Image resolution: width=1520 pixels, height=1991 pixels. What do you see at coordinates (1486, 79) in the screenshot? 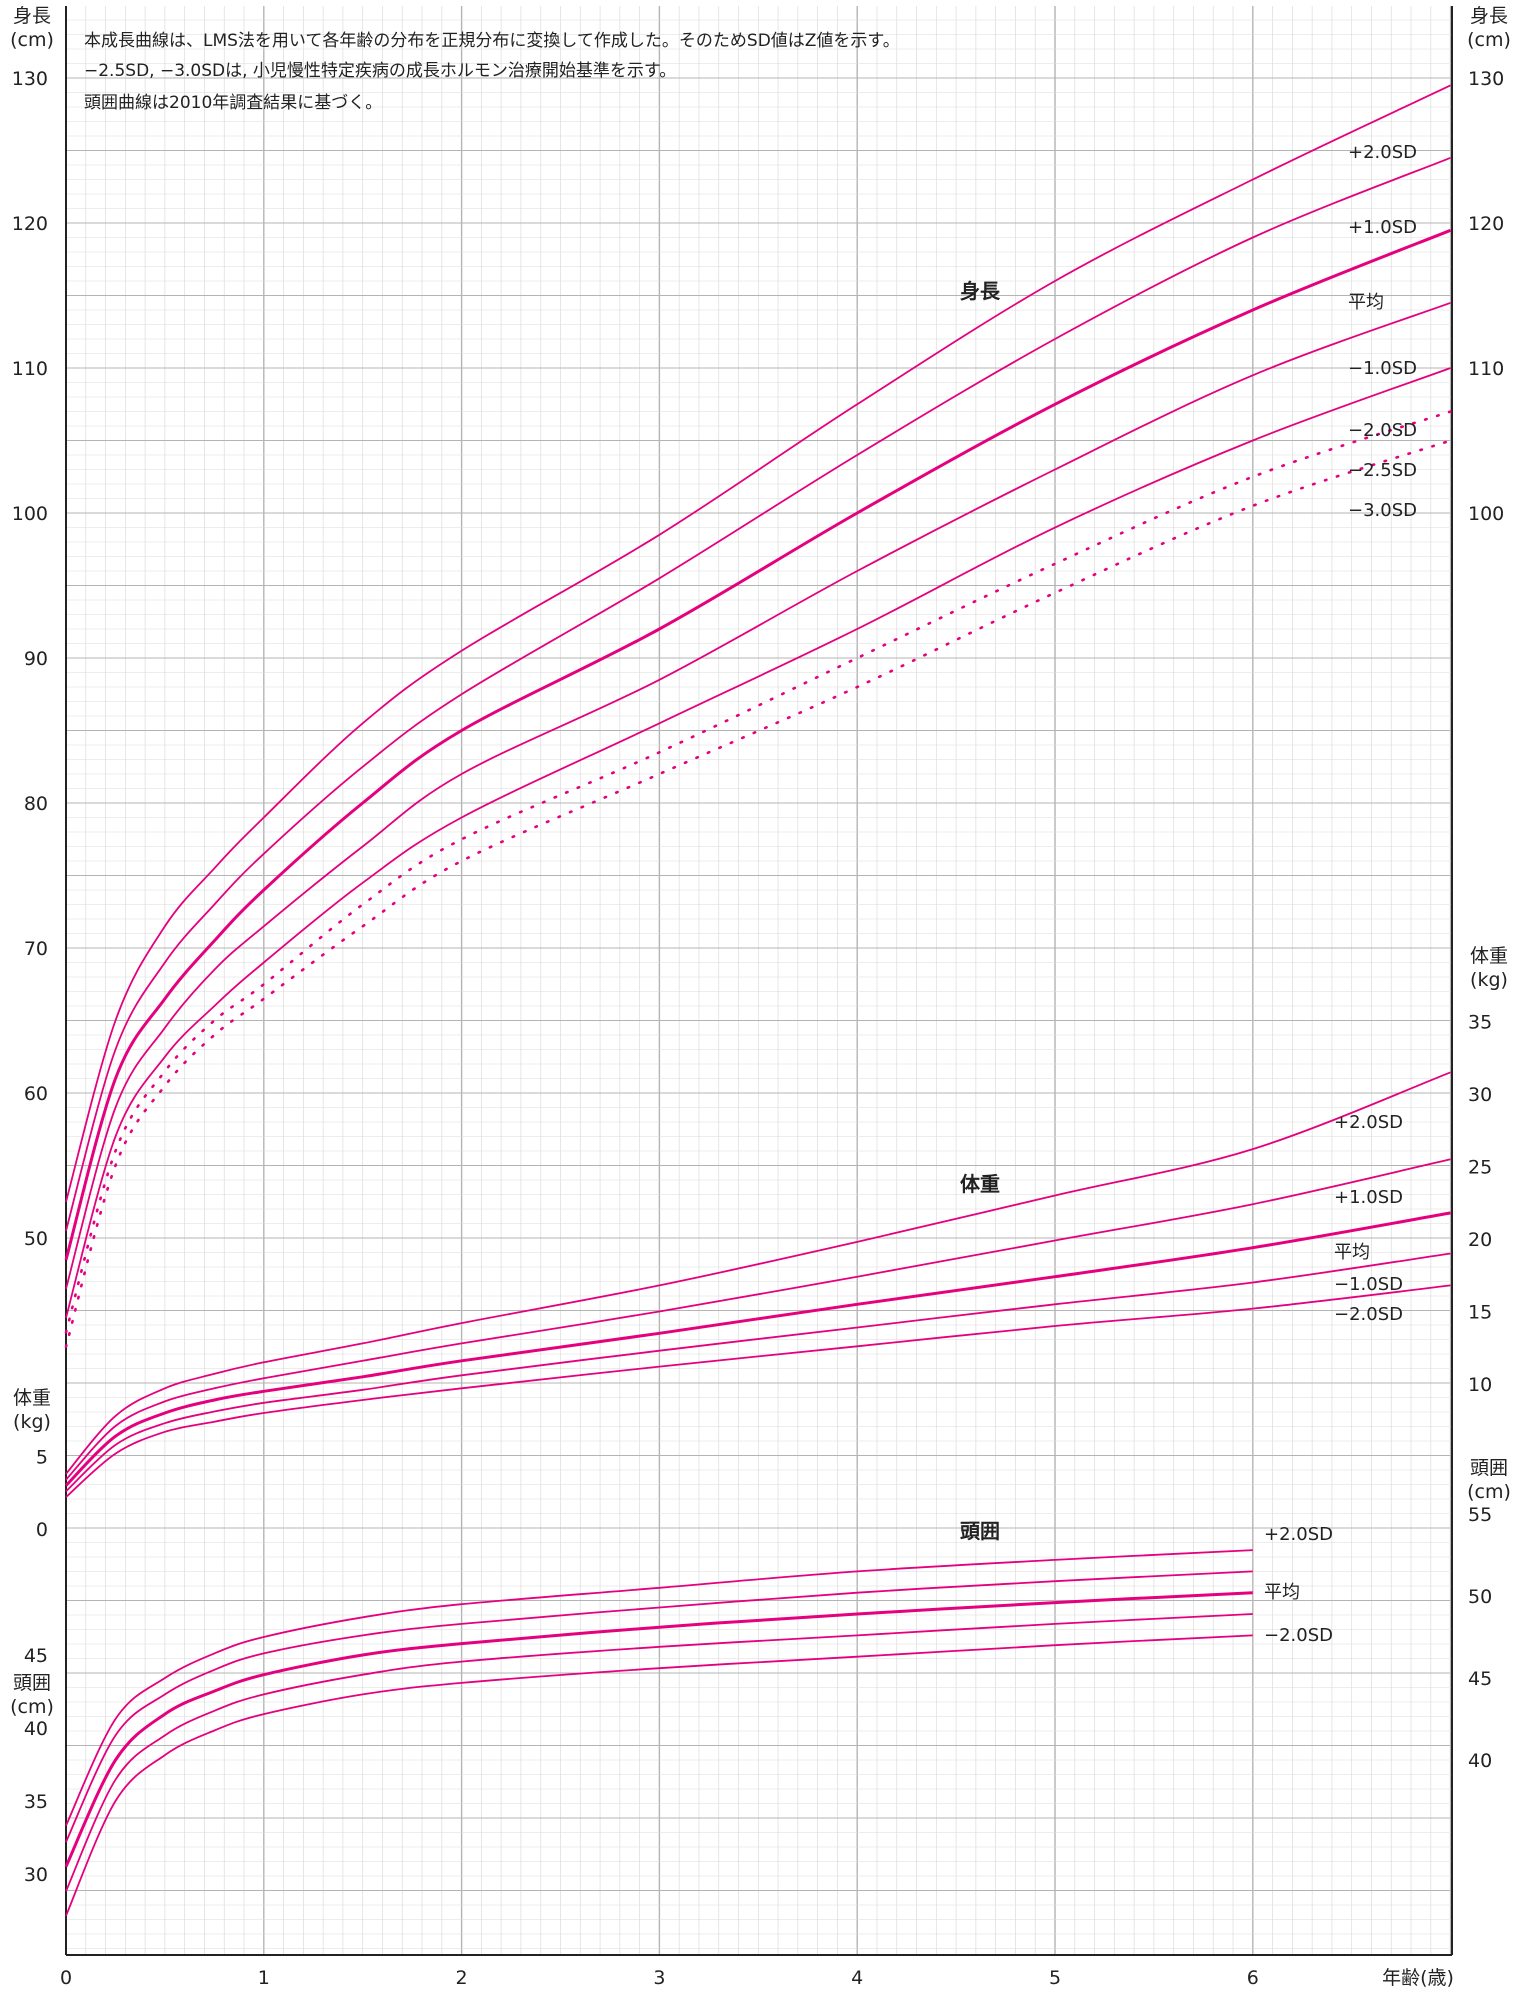
I see `height-right-tick-130: 130` at bounding box center [1486, 79].